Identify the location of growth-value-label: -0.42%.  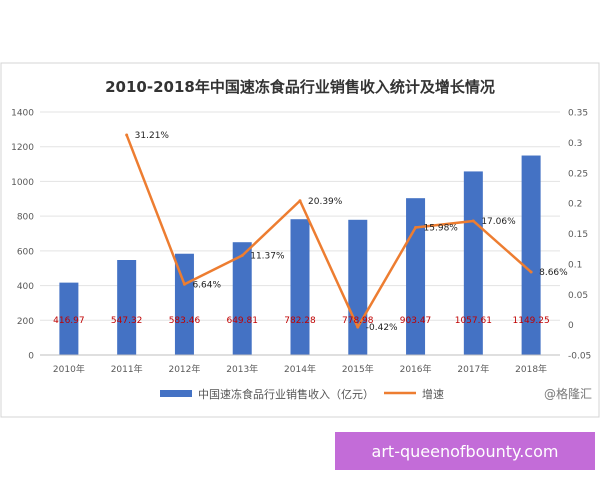
(382, 328).